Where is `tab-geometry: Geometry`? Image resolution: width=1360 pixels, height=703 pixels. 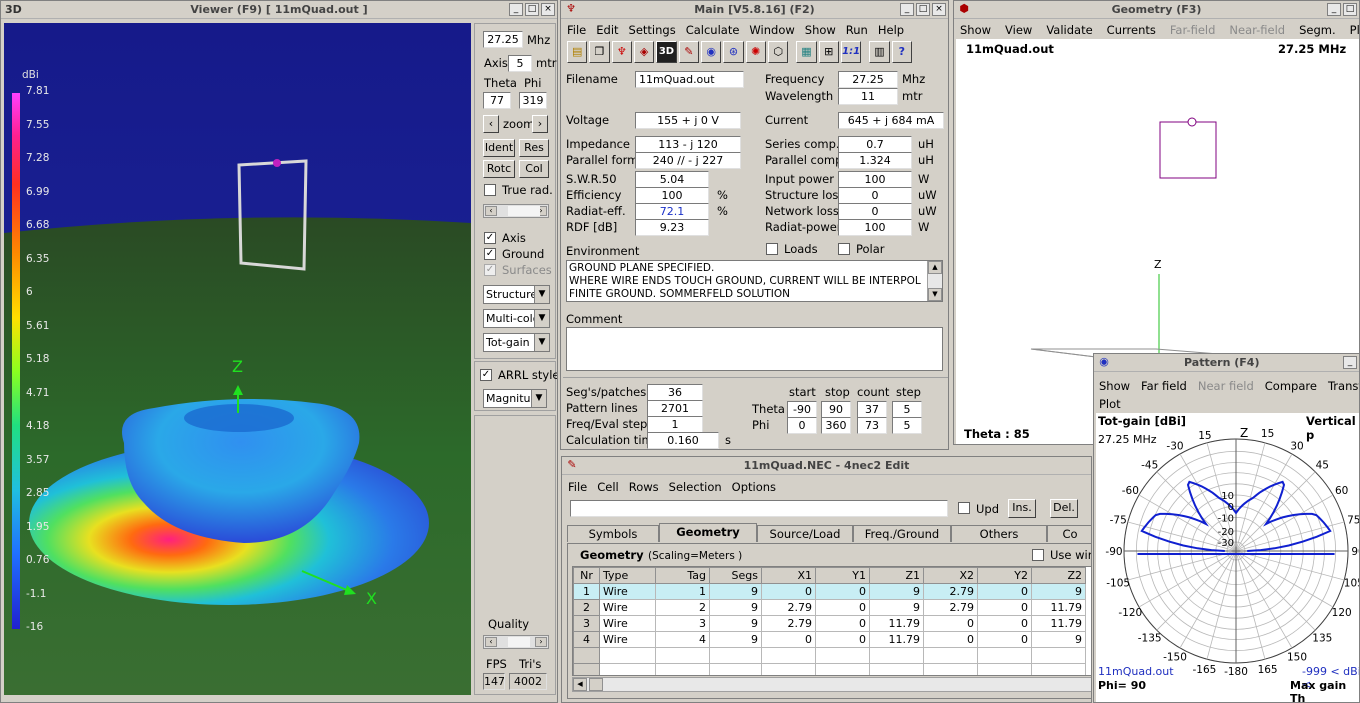
tab-geometry: Geometry is located at coordinates (708, 532).